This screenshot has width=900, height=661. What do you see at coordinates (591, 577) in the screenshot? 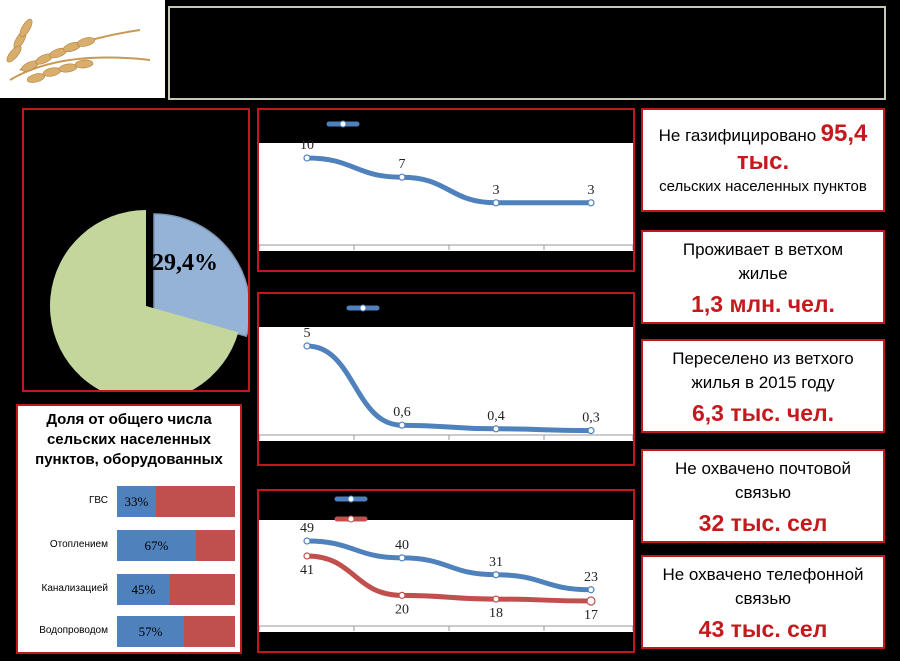
I see `data-label-0-3: 23` at bounding box center [591, 577].